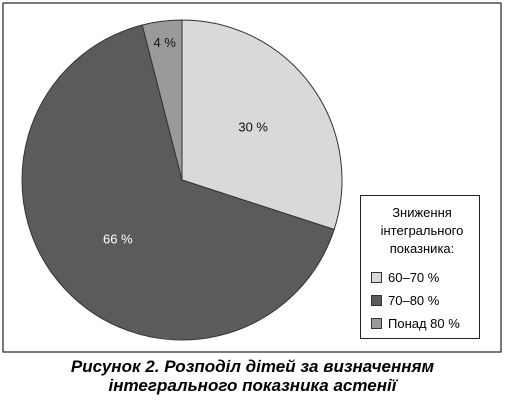 This screenshot has width=505, height=402. I want to click on legend-items: 60–70 % 70–80 % Понад 80 %, so click(422, 300).